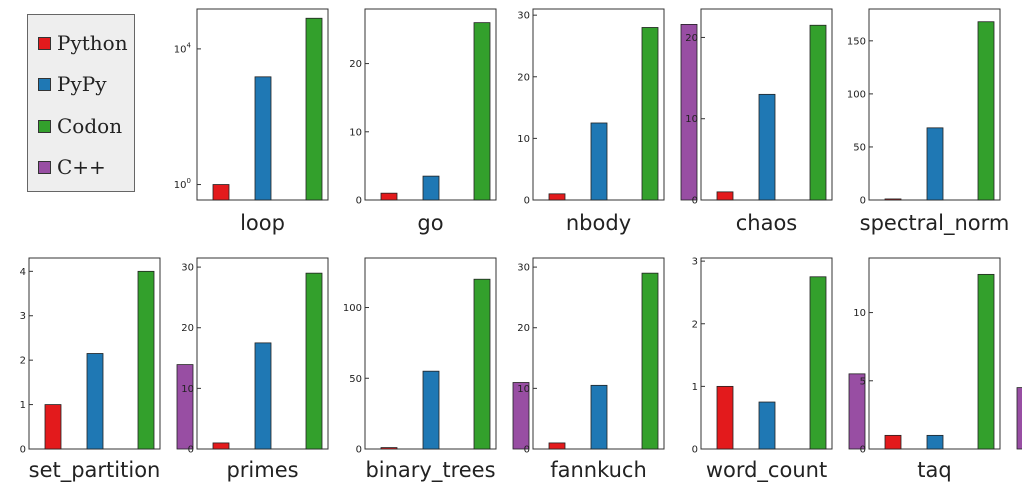 Image resolution: width=1022 pixels, height=494 pixels. I want to click on chart-title: set_partition, so click(95, 470).